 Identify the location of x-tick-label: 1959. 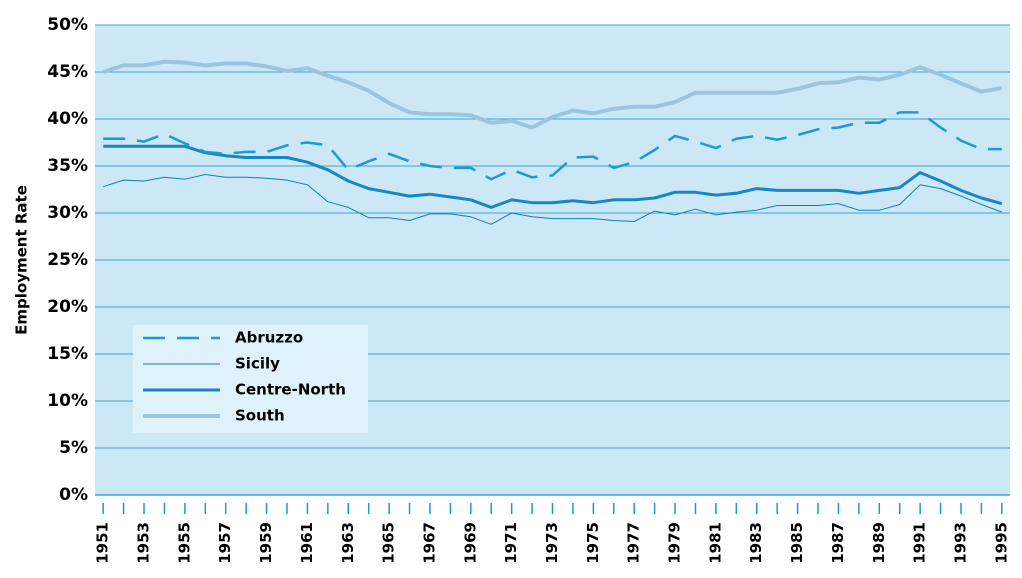
(266, 543).